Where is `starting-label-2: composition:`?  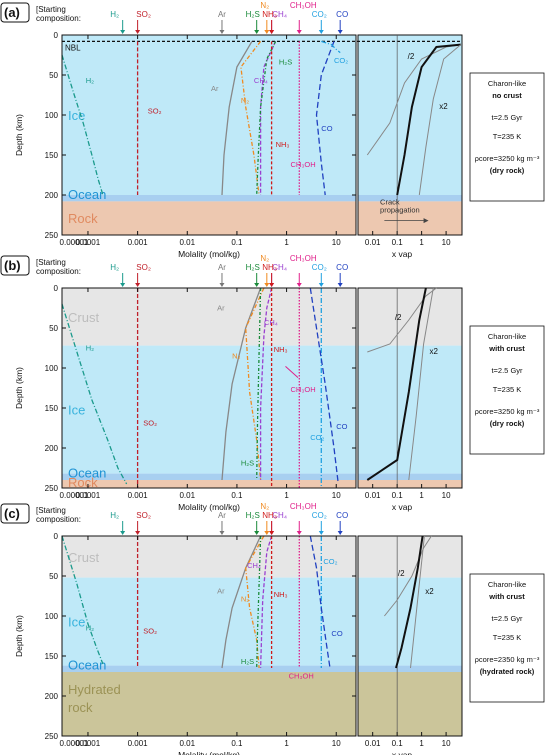
starting-label-2: composition: is located at coordinates (58, 519).